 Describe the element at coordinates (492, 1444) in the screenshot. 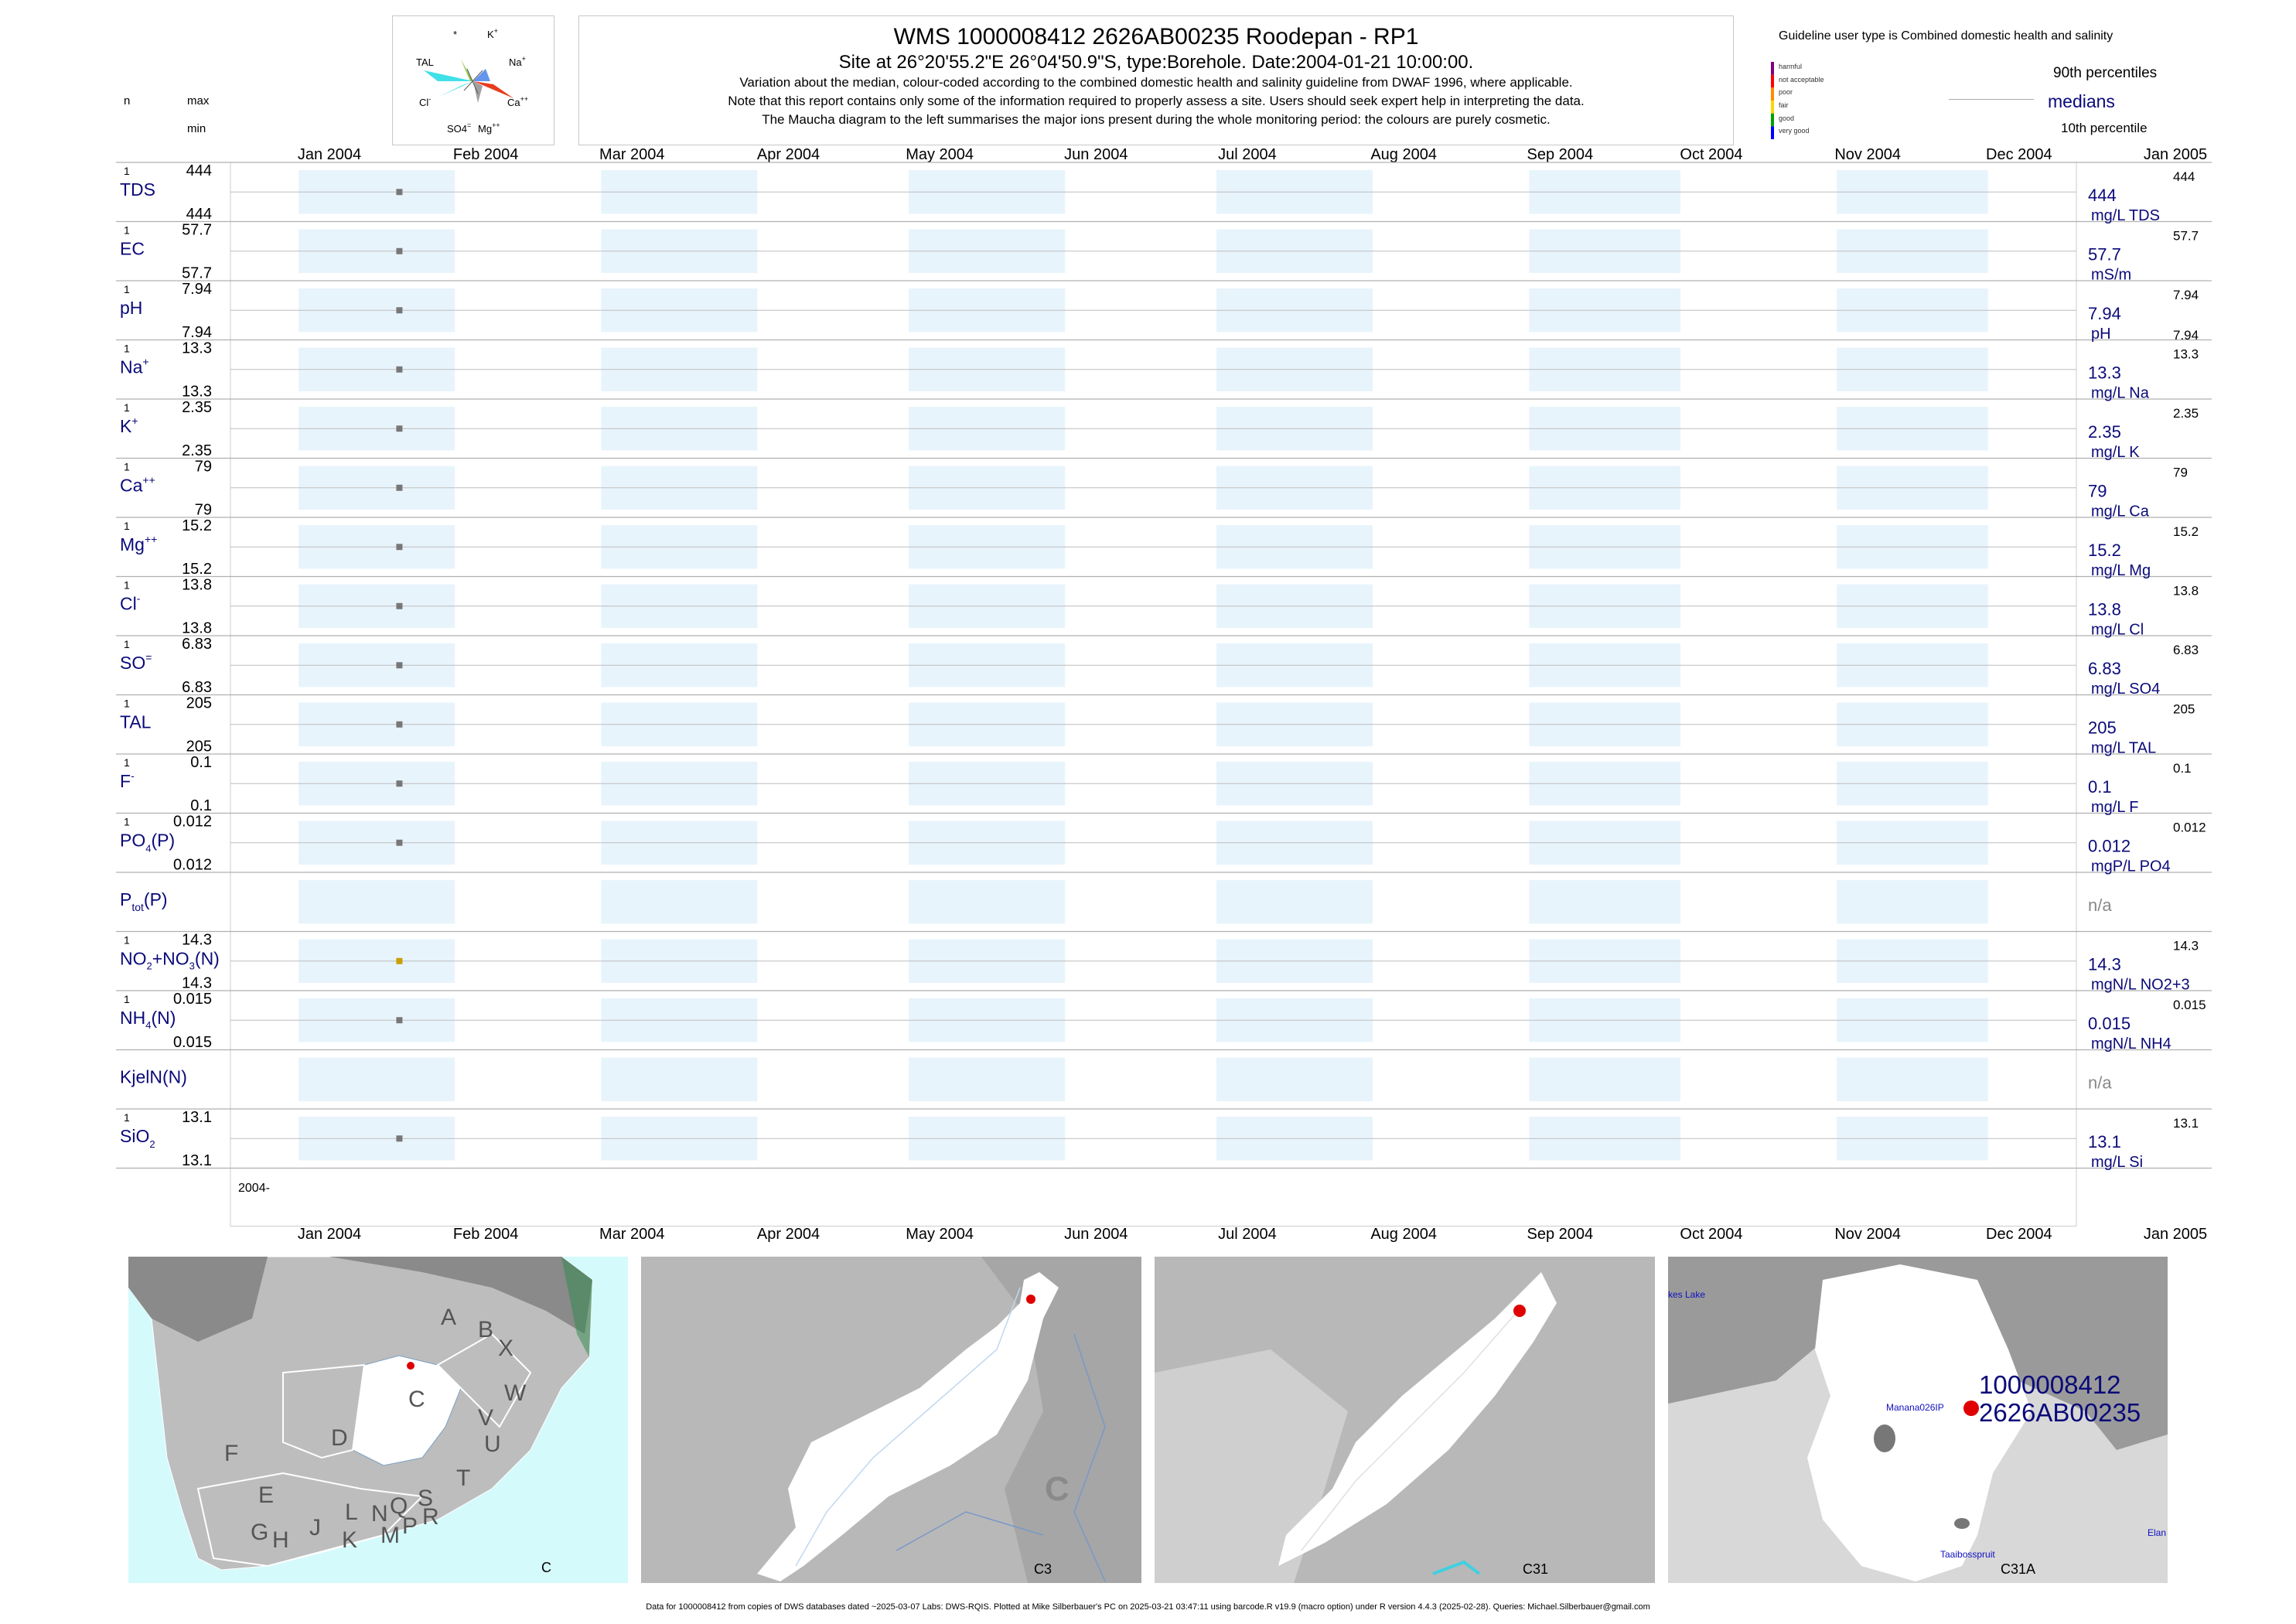

I see `region-letter-u: U` at that location.